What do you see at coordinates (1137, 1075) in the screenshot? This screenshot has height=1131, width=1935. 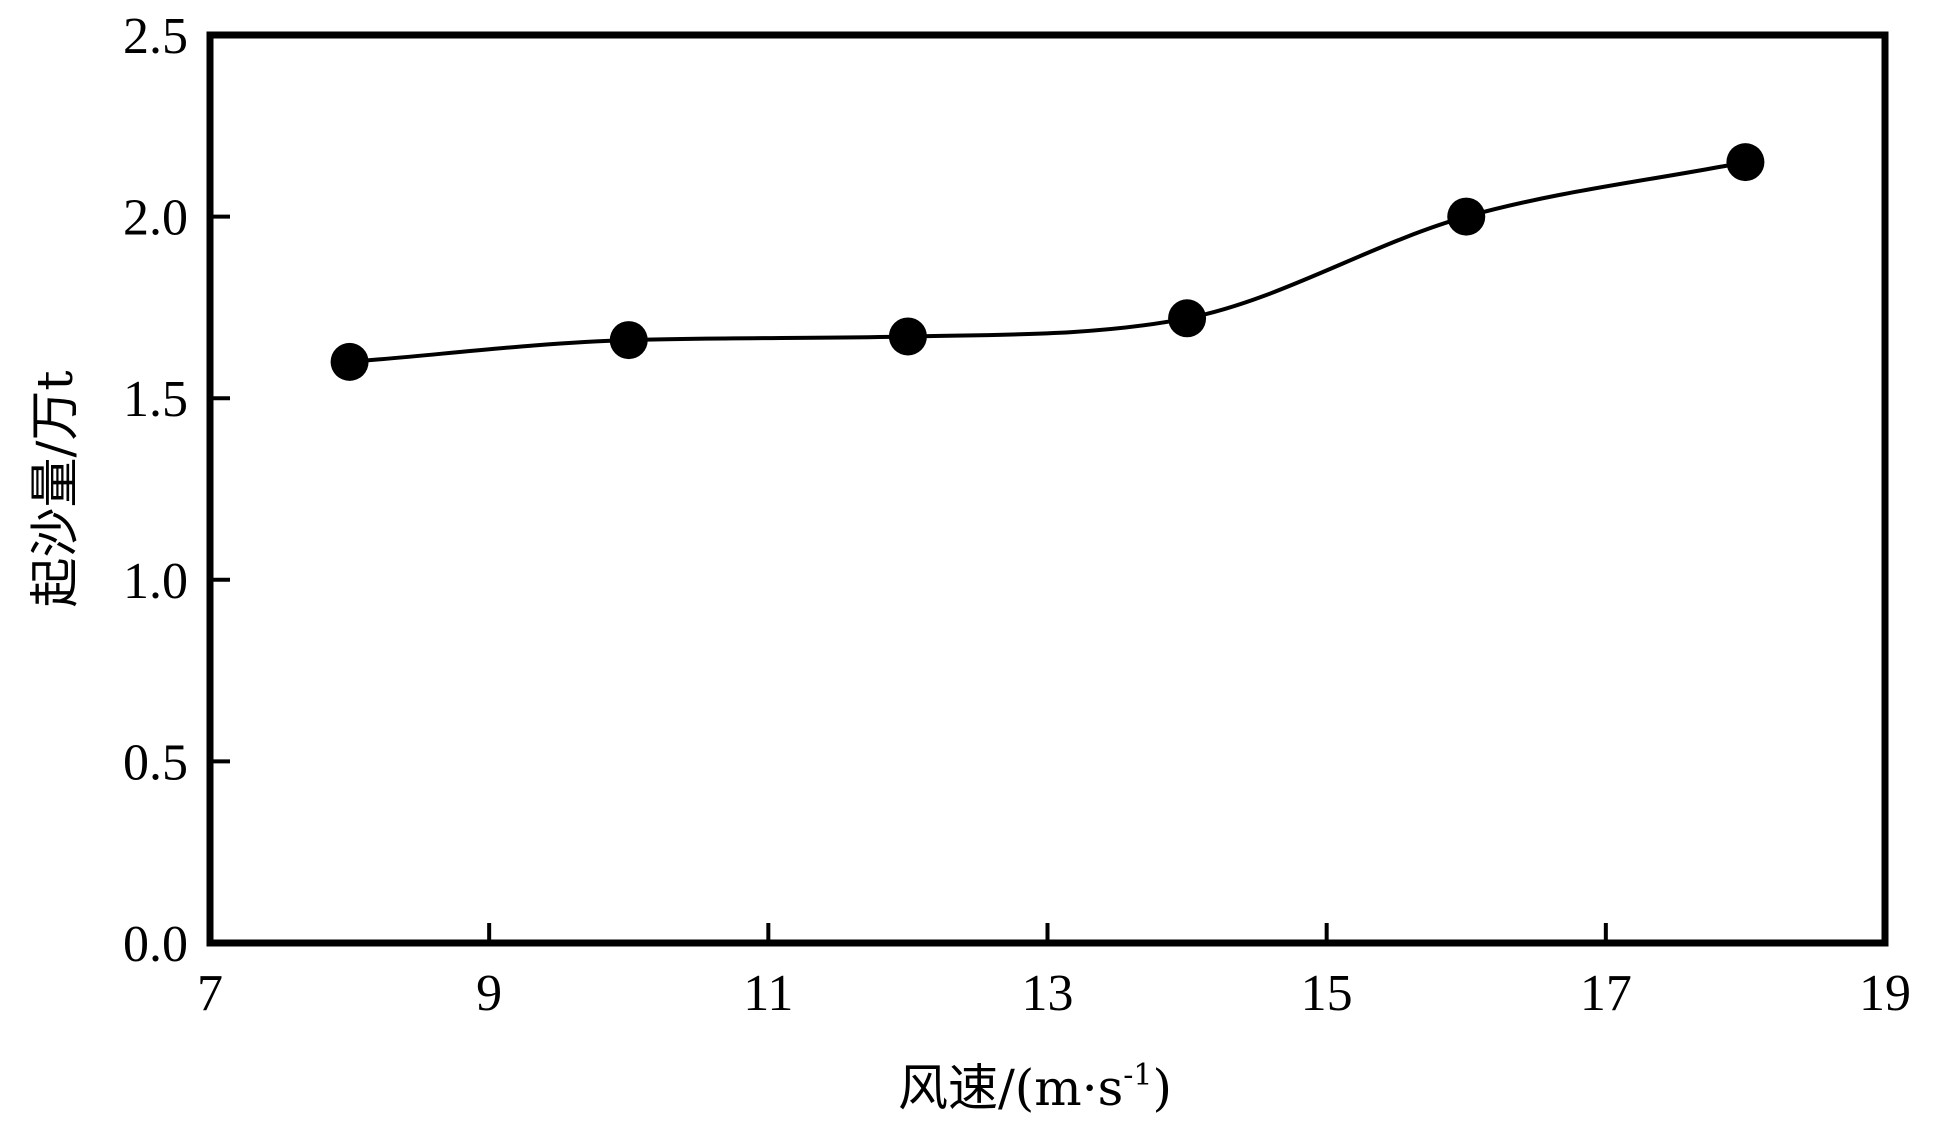 I see `x-axis-title-superscript: -1` at bounding box center [1137, 1075].